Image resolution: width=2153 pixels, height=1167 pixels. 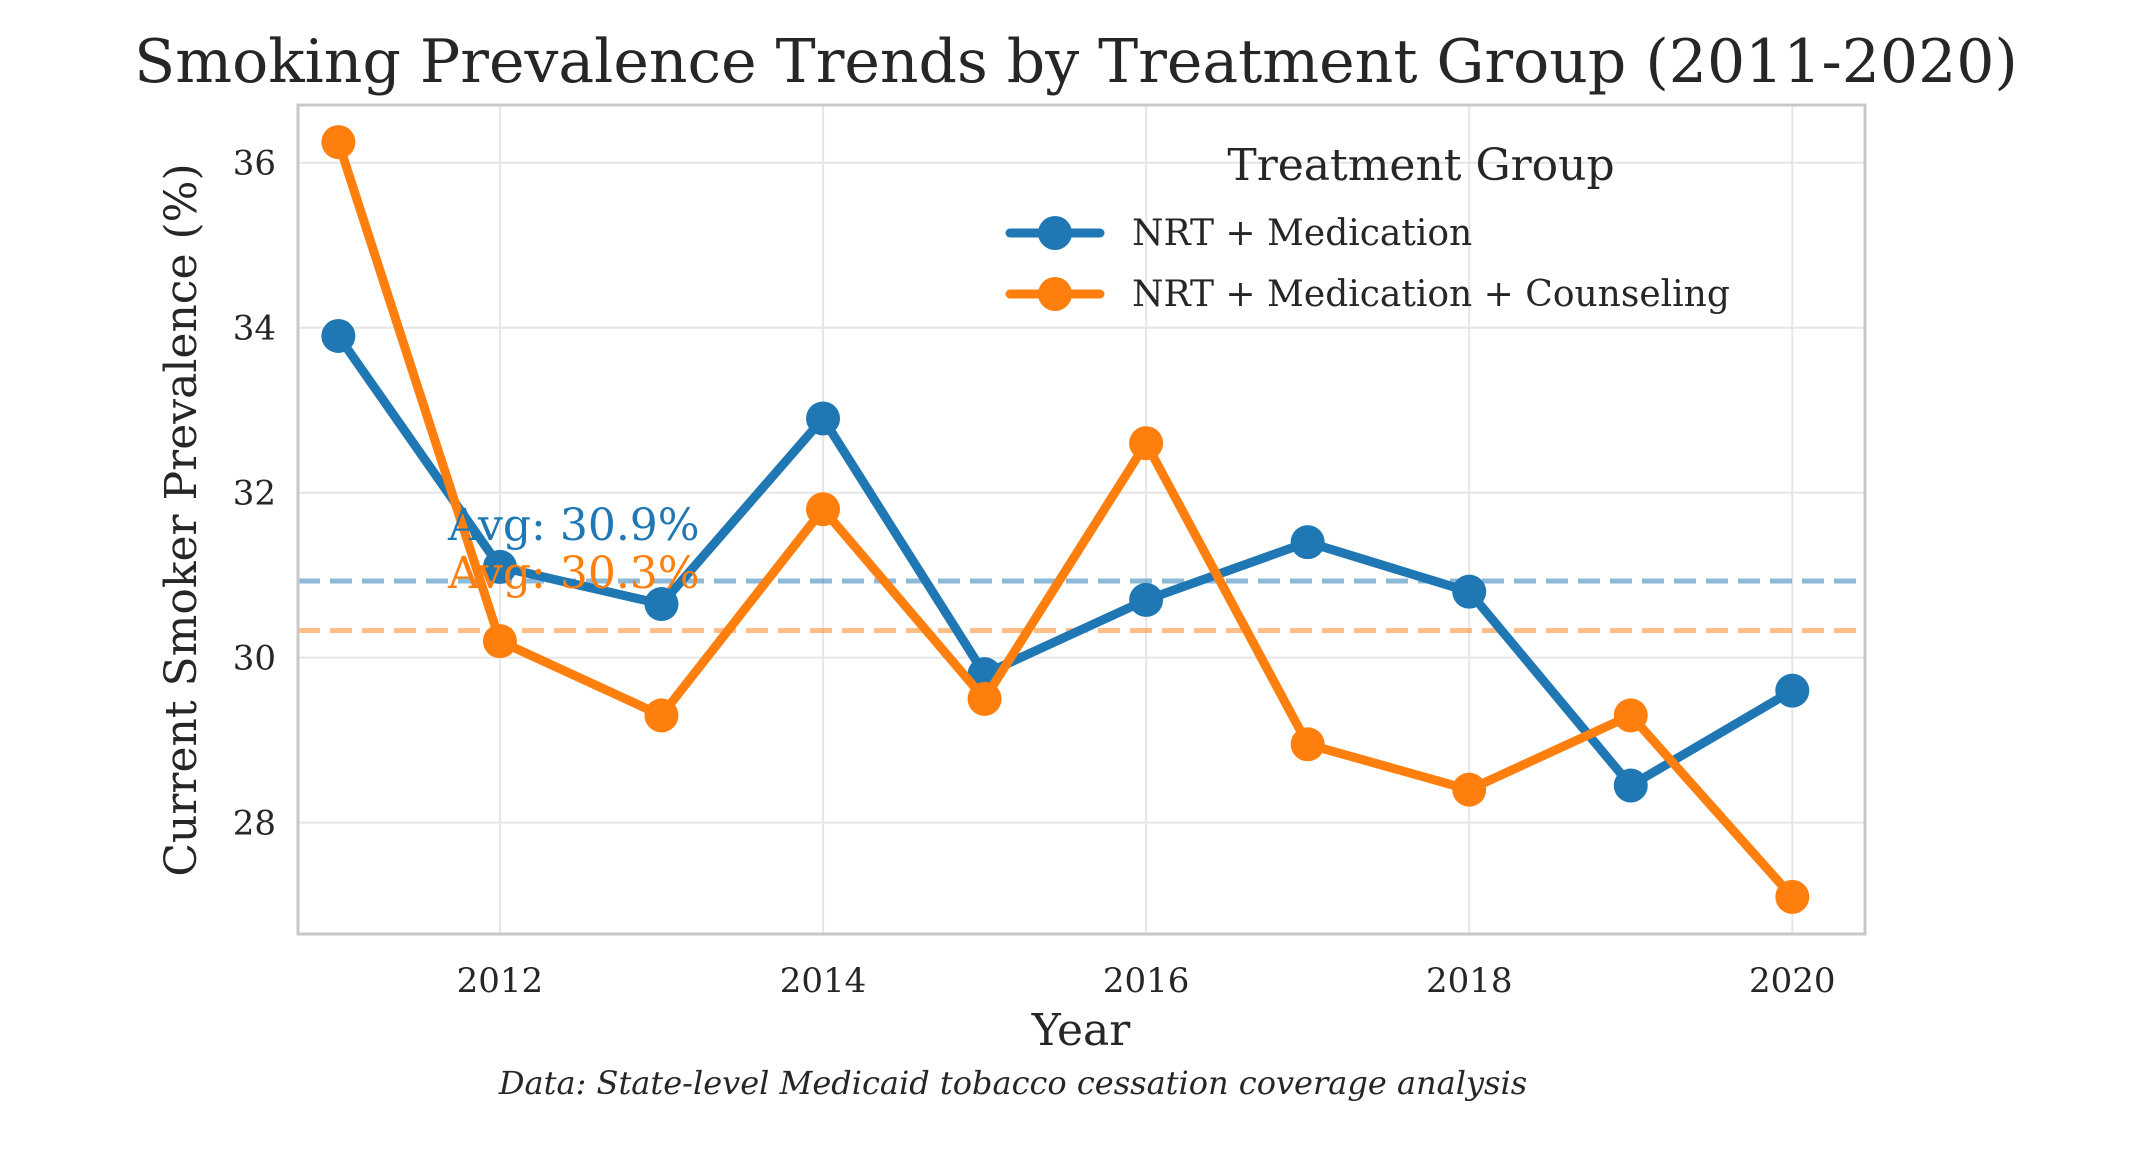 What do you see at coordinates (573, 573) in the screenshot?
I see `average-label: Avg: 30.3%` at bounding box center [573, 573].